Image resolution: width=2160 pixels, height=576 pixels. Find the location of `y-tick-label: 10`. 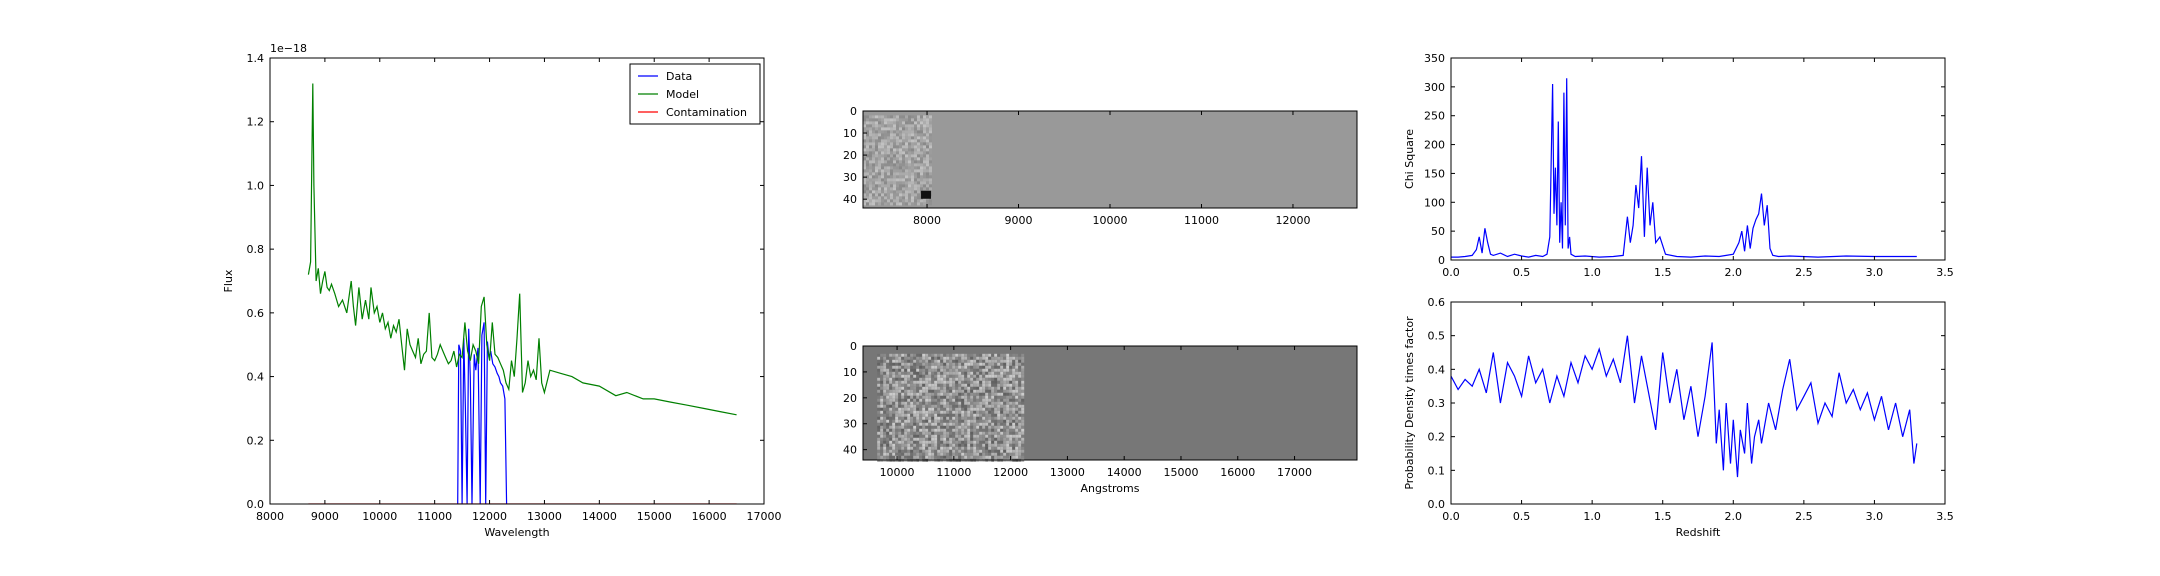

y-tick-label: 10 is located at coordinates (850, 133).